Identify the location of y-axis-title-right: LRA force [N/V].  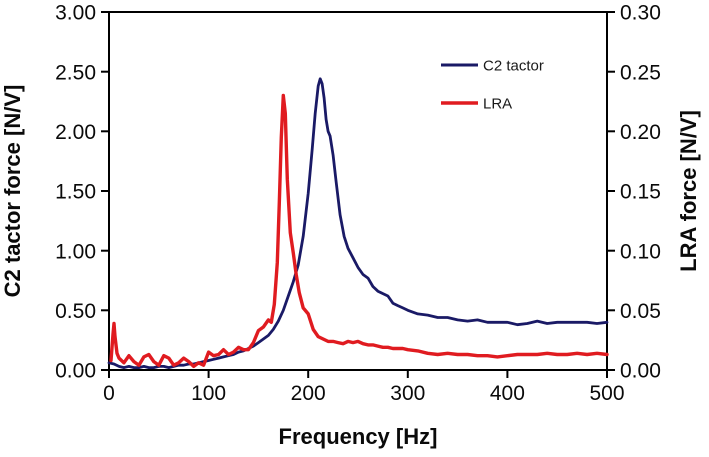
(688, 191).